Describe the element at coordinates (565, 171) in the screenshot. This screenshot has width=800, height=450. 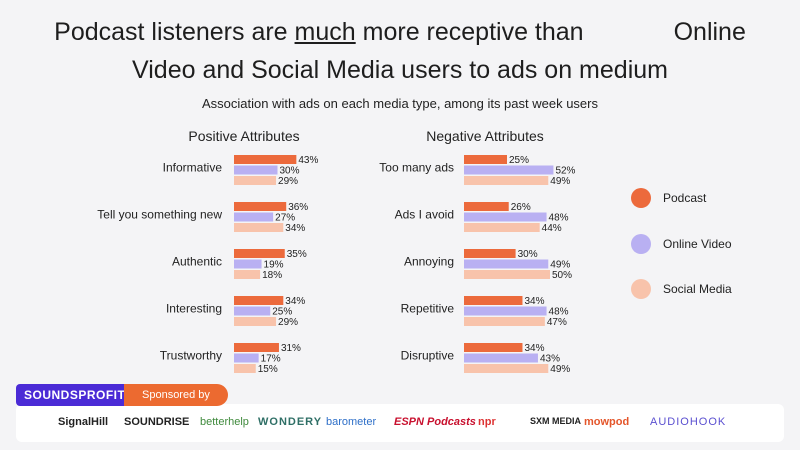
I see `negative-data-label: 52%` at that location.